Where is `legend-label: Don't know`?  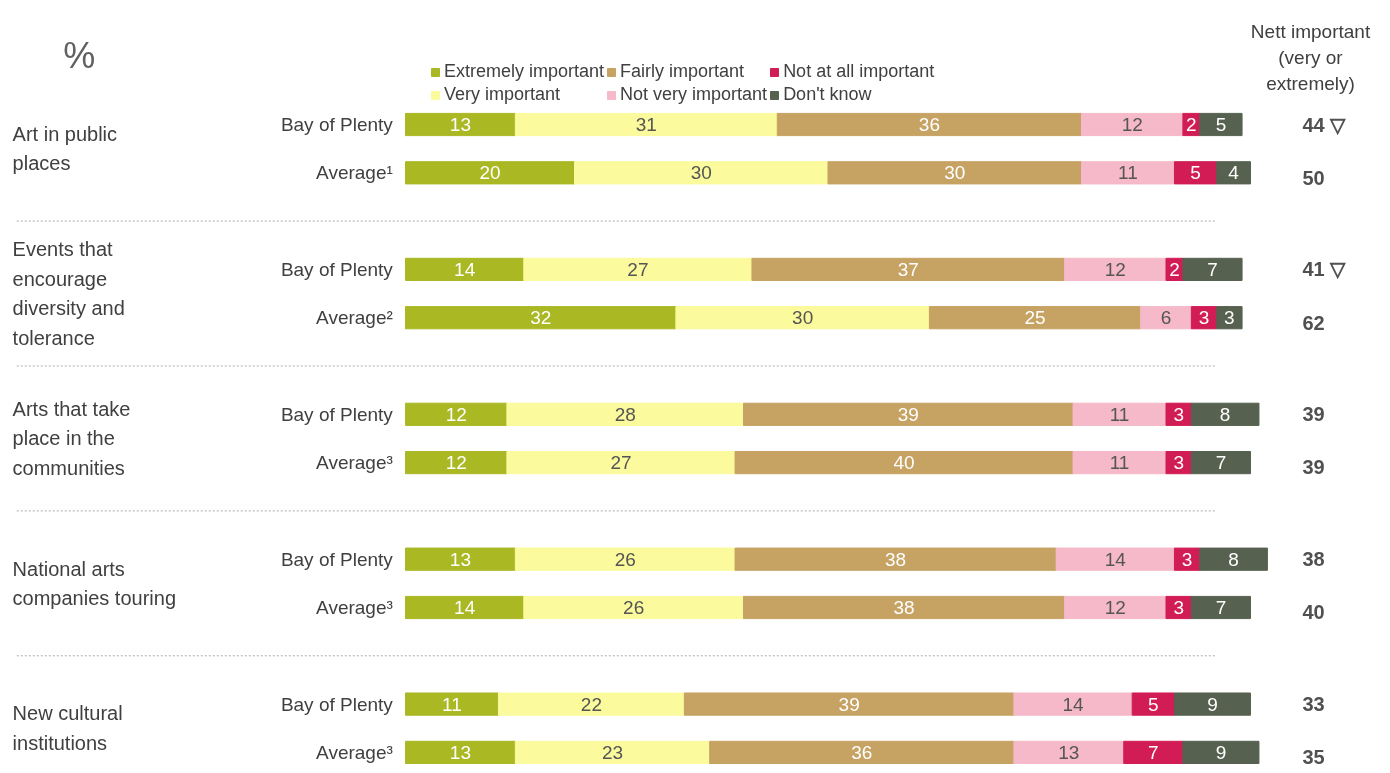 legend-label: Don't know is located at coordinates (827, 94).